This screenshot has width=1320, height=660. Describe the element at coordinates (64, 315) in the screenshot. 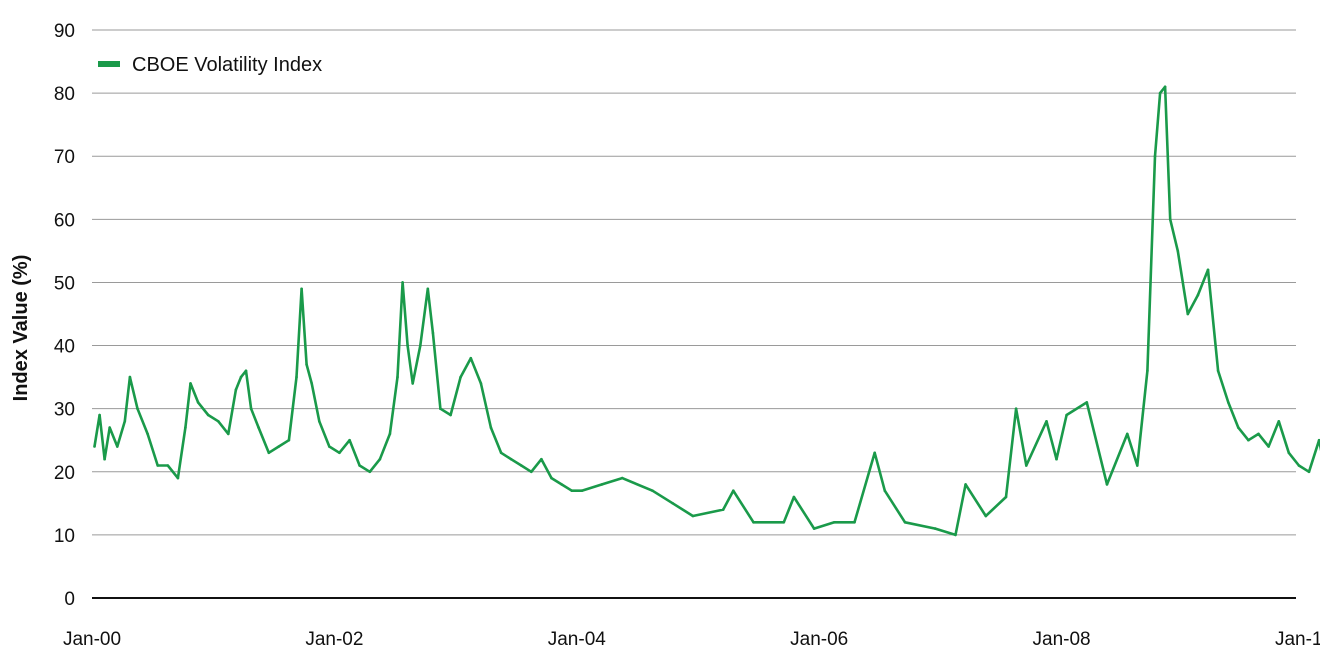

I see `y-axis-tick-labels: 0 10 20 30 40 50 60 70 80 90` at that location.